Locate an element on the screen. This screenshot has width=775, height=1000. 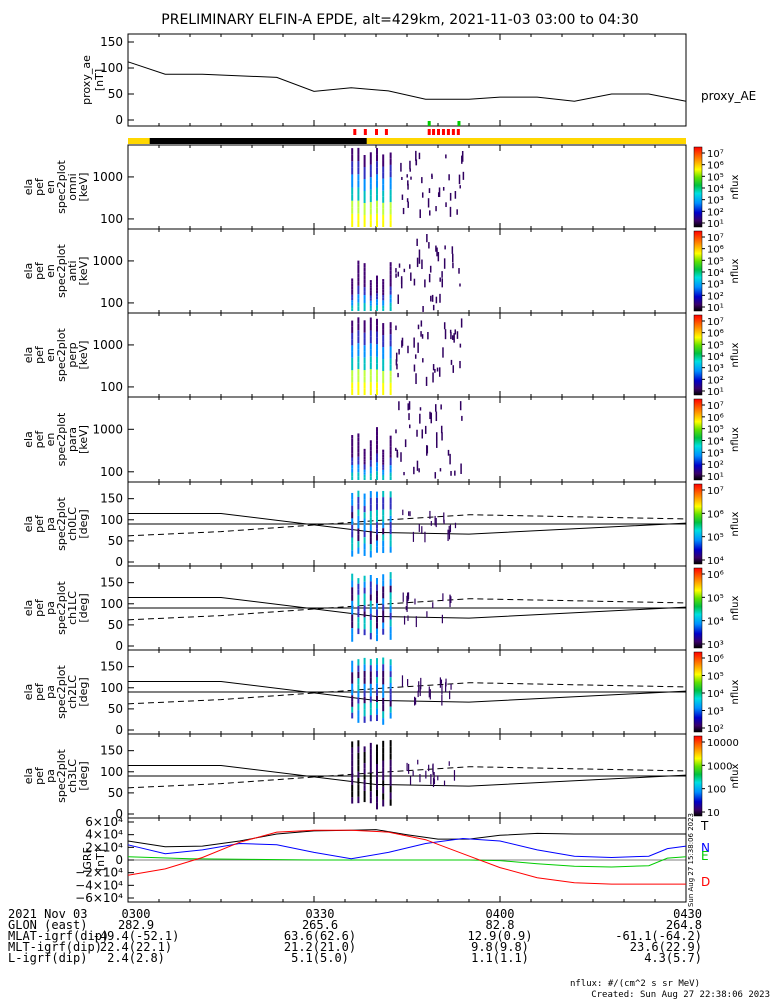
orbit-marker-red is located at coordinates (453, 132).